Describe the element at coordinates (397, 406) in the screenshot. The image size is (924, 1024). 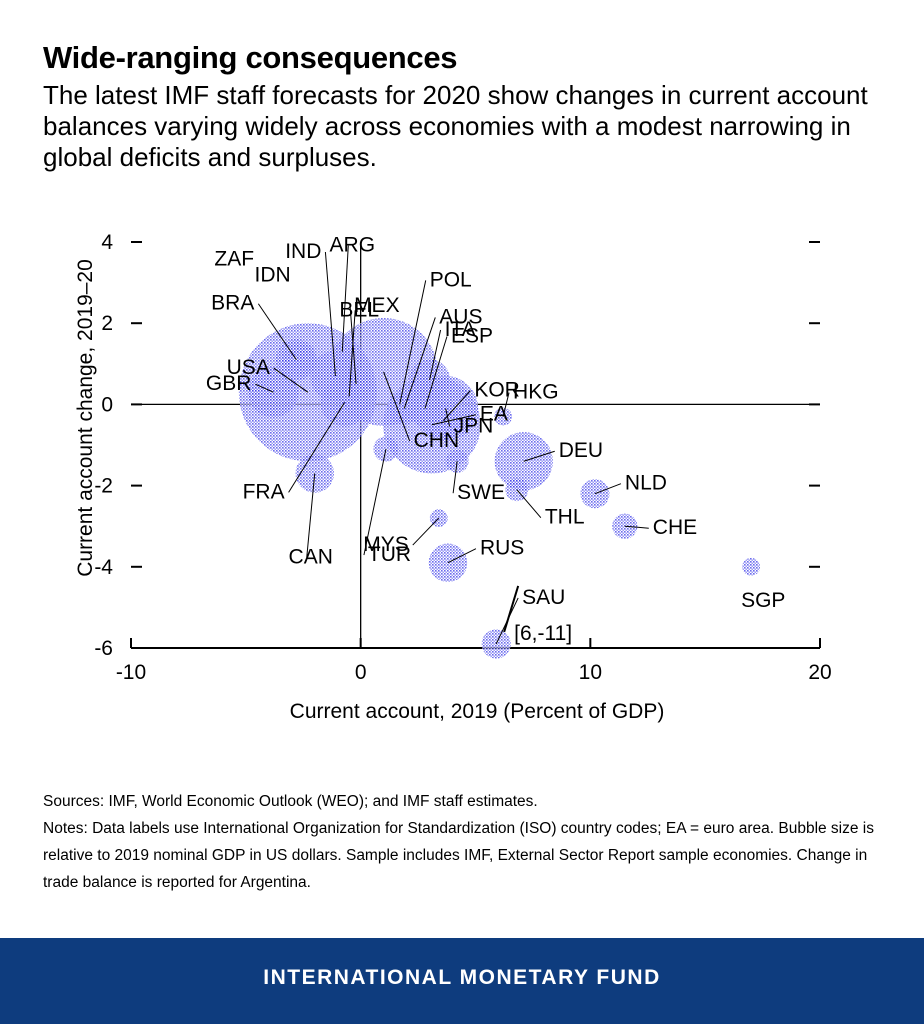
I see `leader-line-chn` at that location.